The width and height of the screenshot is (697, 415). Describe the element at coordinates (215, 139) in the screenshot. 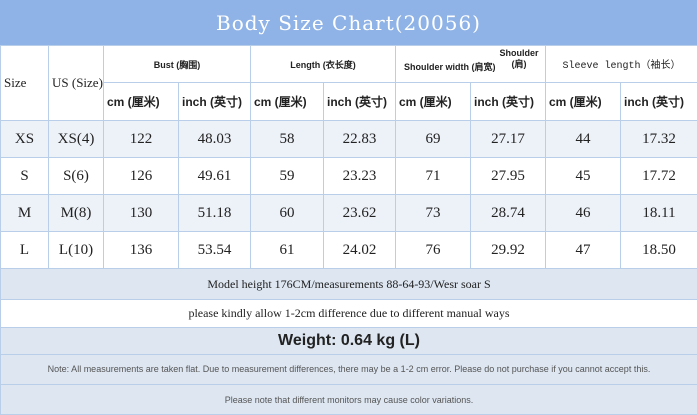

I see `cell: 48.03` at that location.